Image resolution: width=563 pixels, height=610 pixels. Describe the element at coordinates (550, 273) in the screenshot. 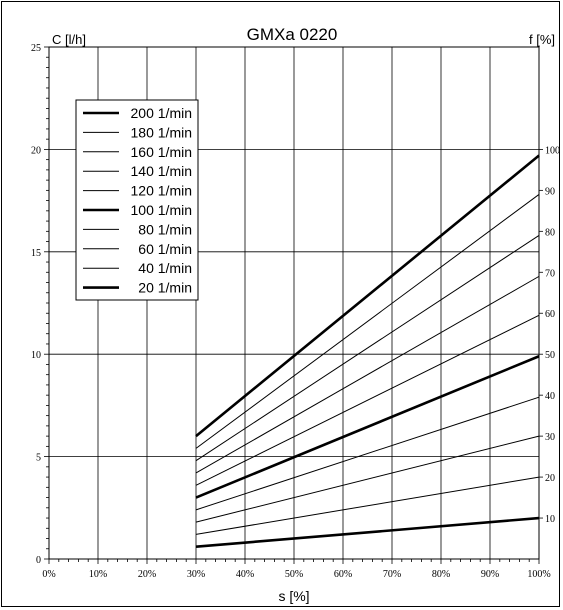

I see `y2-tick-label: 70` at that location.